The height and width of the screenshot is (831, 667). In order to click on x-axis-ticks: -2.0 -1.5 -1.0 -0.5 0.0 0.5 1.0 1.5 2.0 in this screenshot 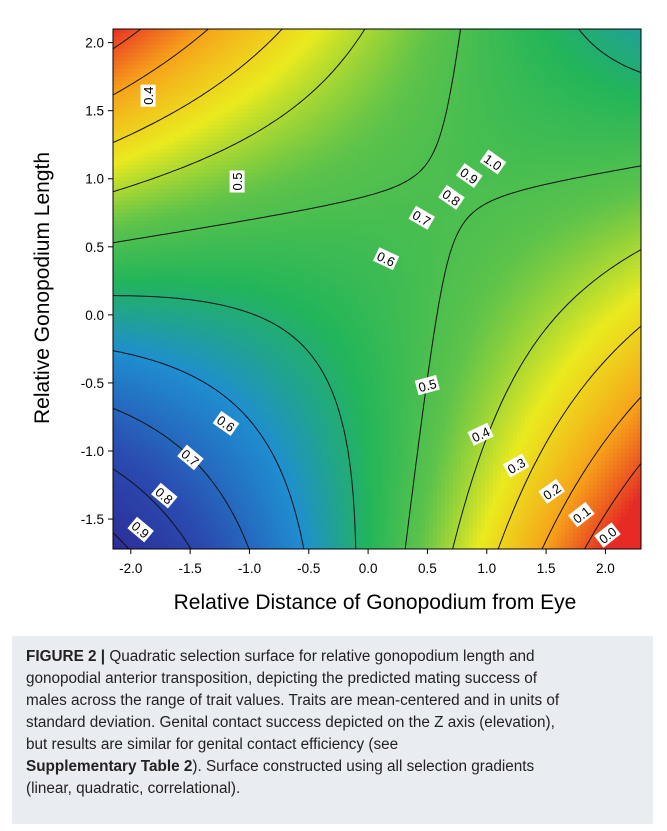, I will do `click(367, 562)`.